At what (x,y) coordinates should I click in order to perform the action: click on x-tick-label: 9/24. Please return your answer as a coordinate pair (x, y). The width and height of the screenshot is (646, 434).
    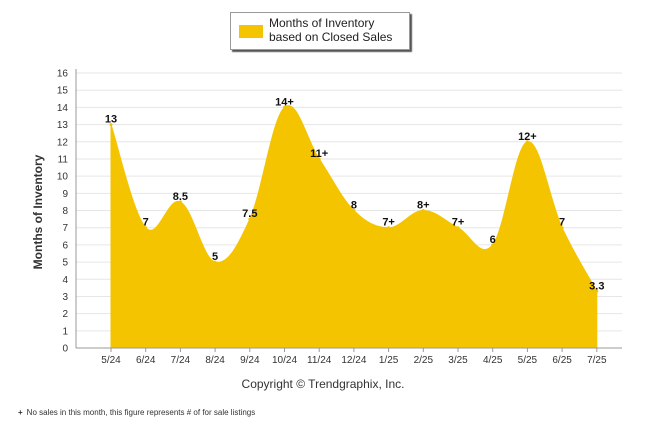
    Looking at the image, I should click on (250, 360).